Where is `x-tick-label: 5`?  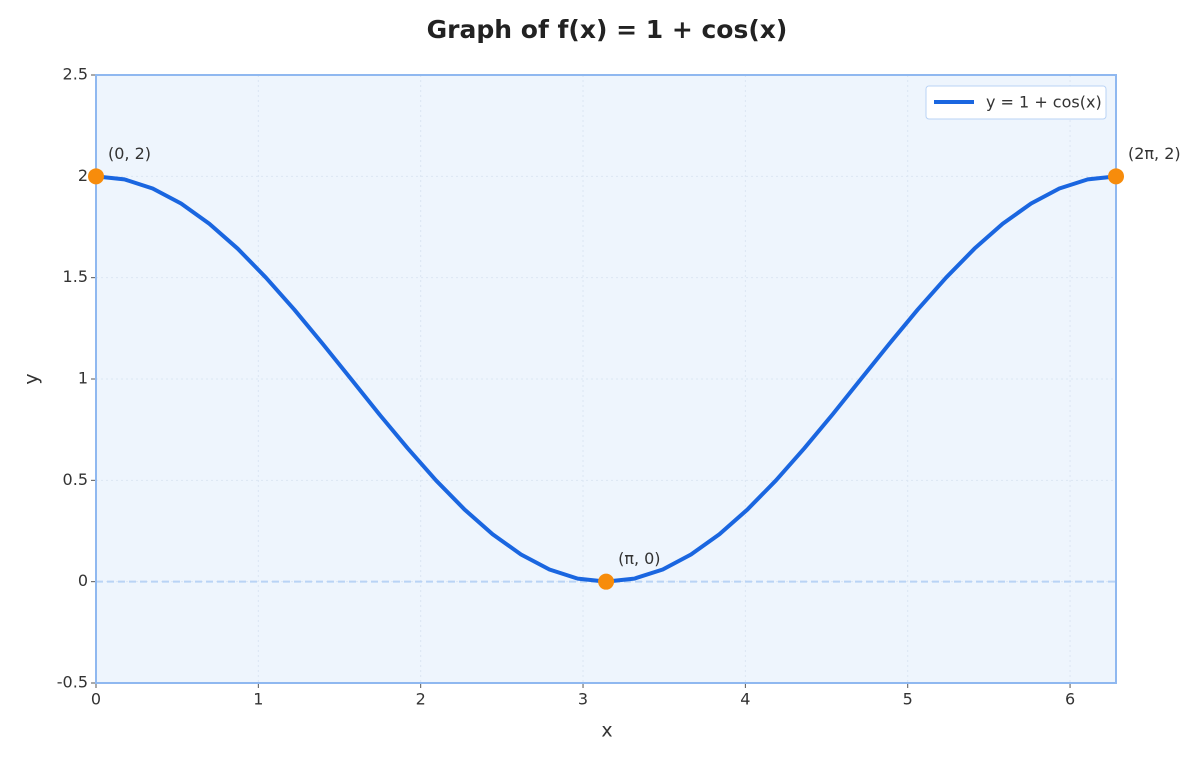
x-tick-label: 5 is located at coordinates (908, 699).